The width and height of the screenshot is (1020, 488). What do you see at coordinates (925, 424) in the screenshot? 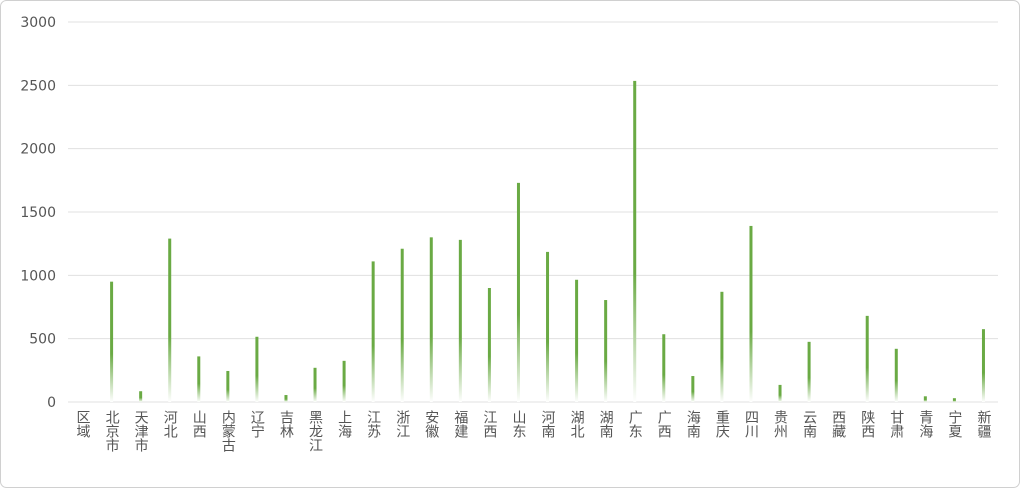
I see `x-tick-label: 青海` at bounding box center [925, 424].